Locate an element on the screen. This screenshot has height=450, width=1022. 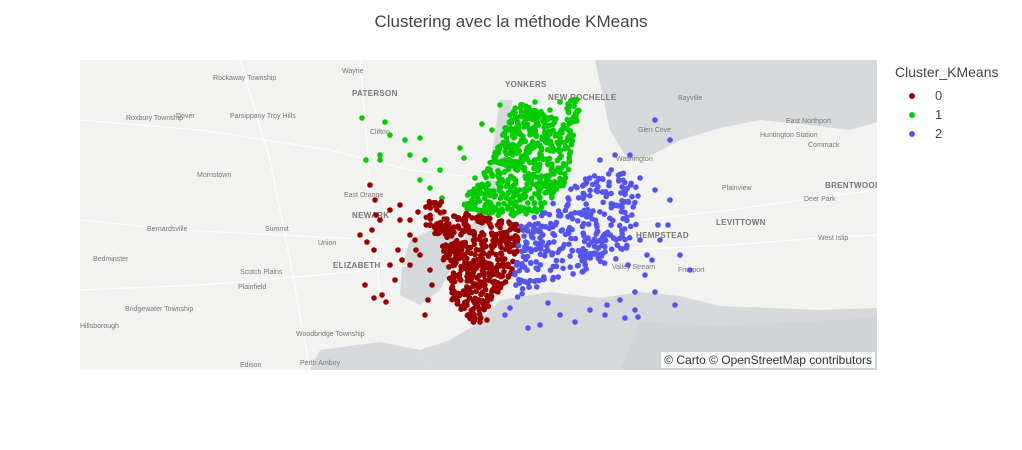
legend-item-0: 0 is located at coordinates (947, 95).